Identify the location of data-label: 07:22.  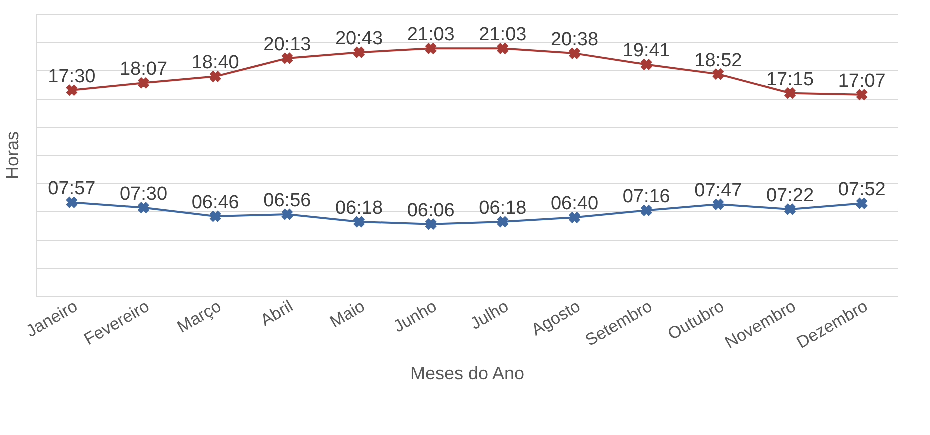
(790, 195).